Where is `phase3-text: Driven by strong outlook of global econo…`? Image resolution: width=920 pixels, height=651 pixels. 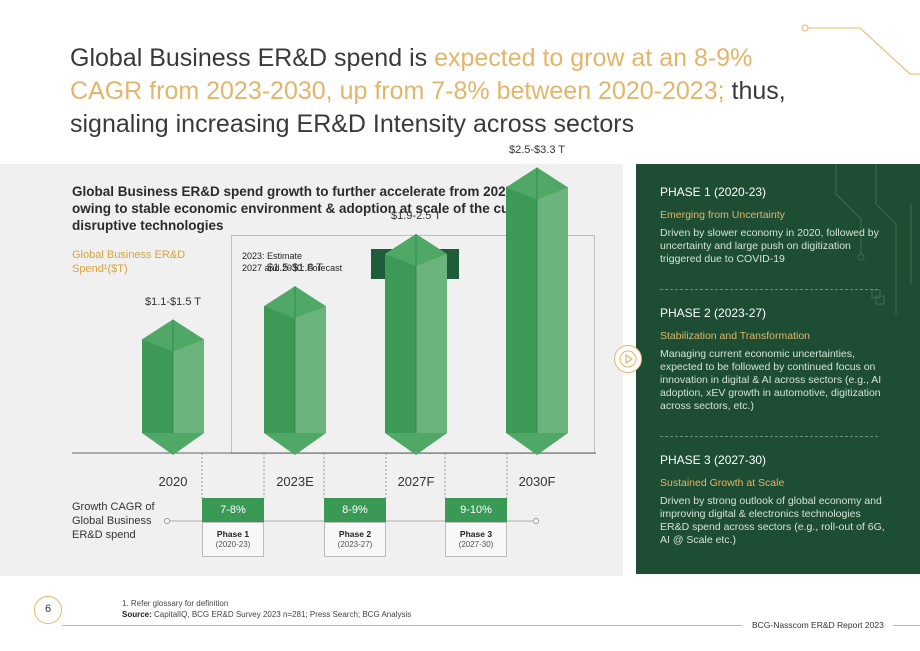
phase3-text: Driven by strong outlook of global econo… is located at coordinates (772, 520).